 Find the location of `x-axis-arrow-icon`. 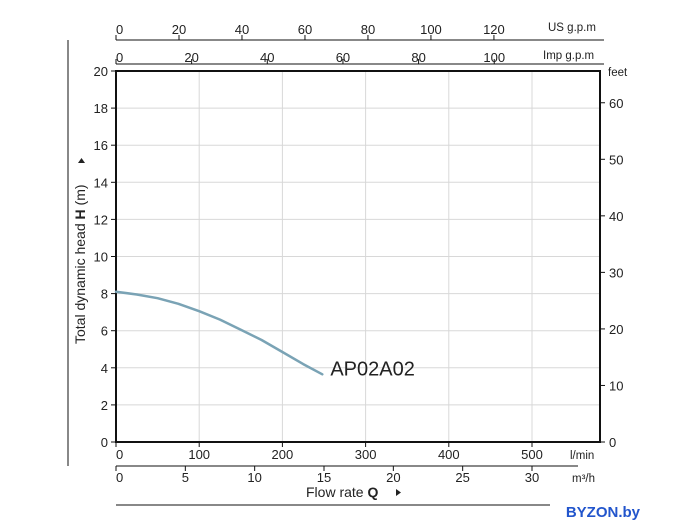

x-axis-arrow-icon is located at coordinates (398, 492).